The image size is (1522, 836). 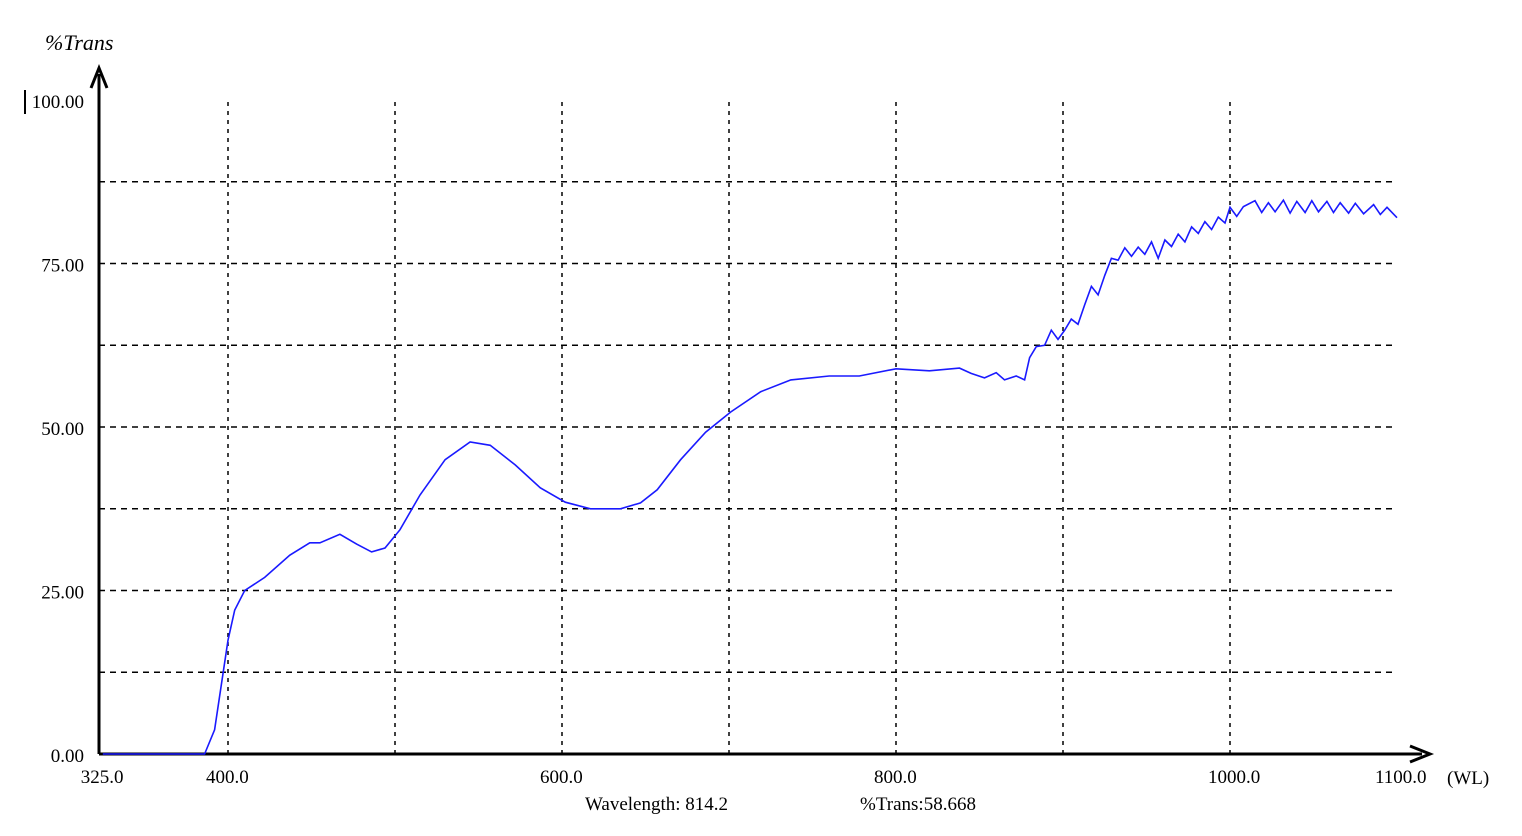 What do you see at coordinates (895, 777) in the screenshot?
I see `x-tick-label: 800.0` at bounding box center [895, 777].